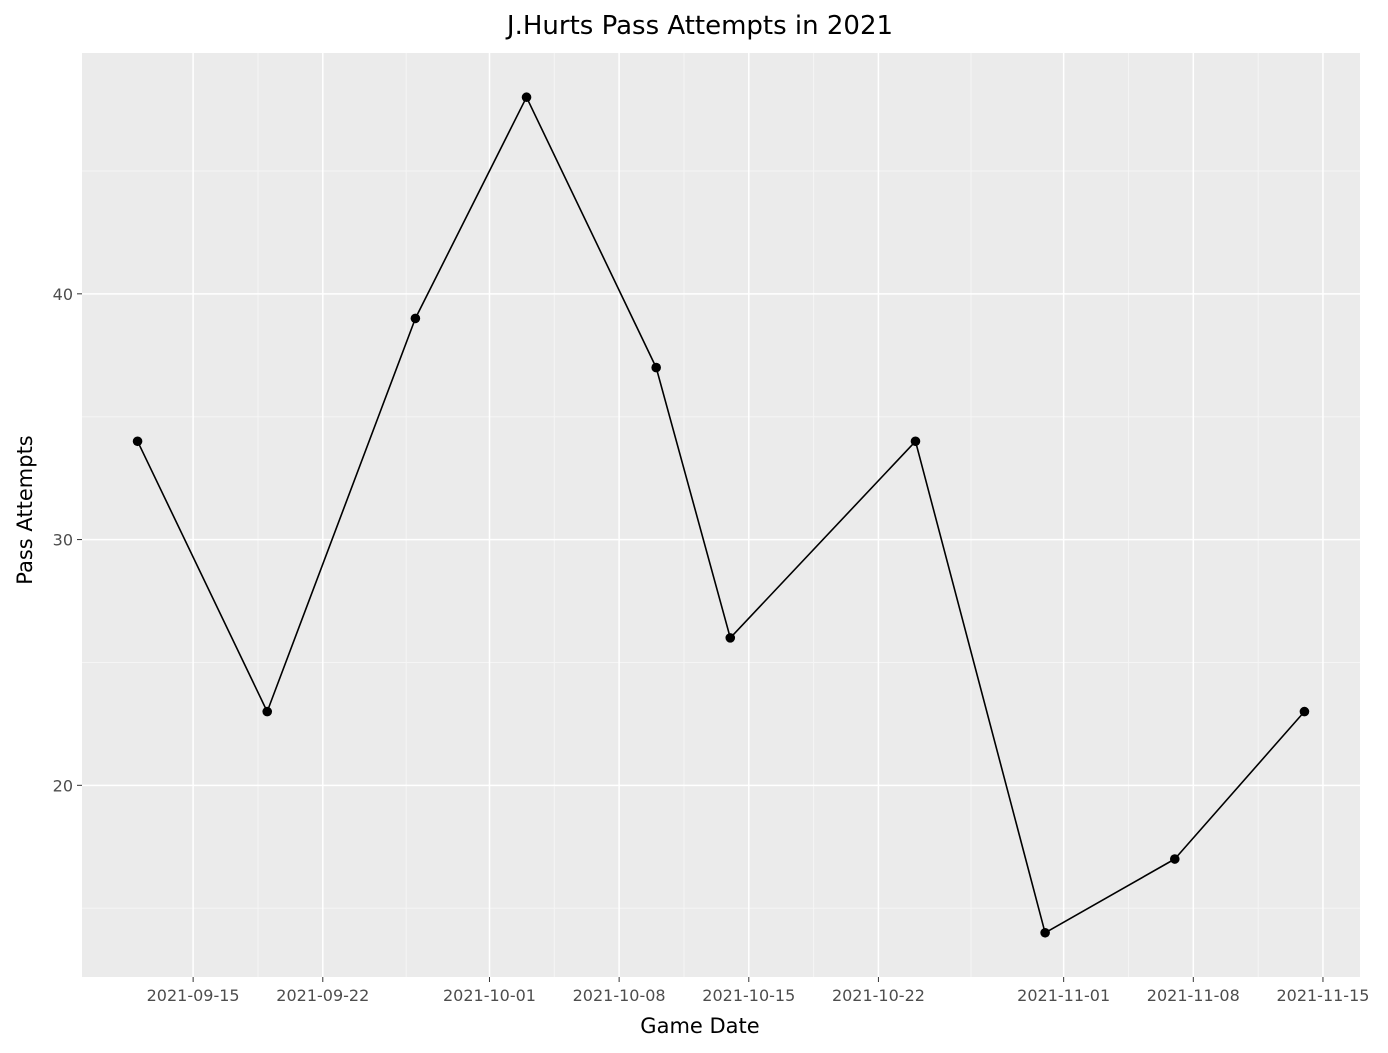  I want to click on x-axis-title: Game Date, so click(699, 1026).